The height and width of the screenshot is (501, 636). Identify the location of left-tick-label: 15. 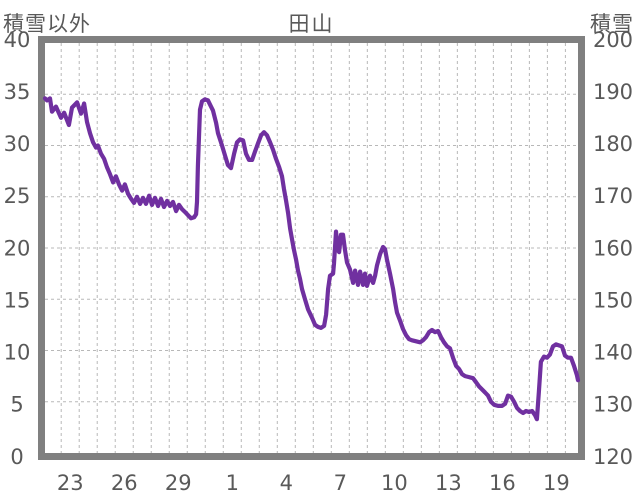
(17, 300).